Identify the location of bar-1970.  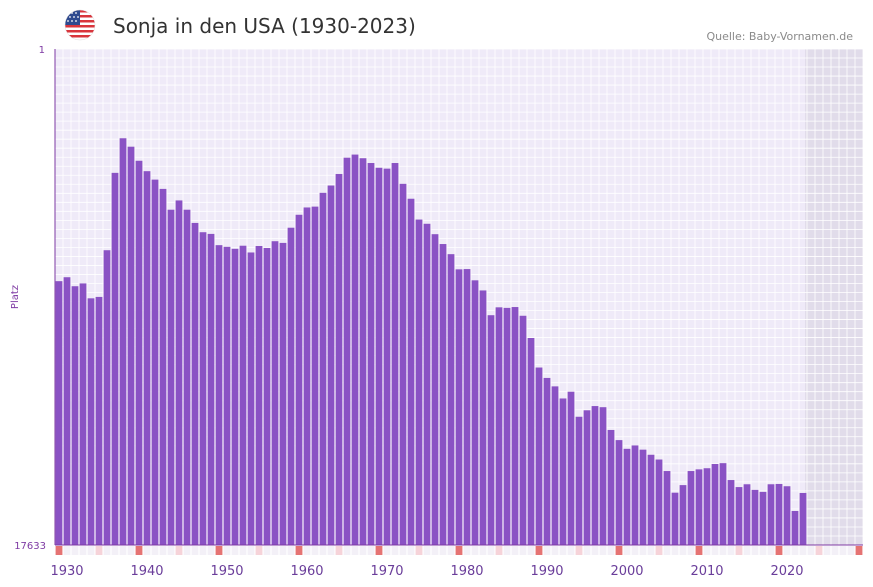
(387, 356).